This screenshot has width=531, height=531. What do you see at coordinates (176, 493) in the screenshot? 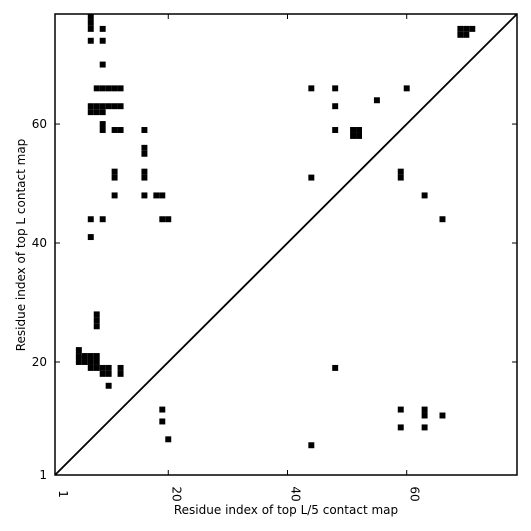
I see `x-tick-label: 20` at bounding box center [176, 493].